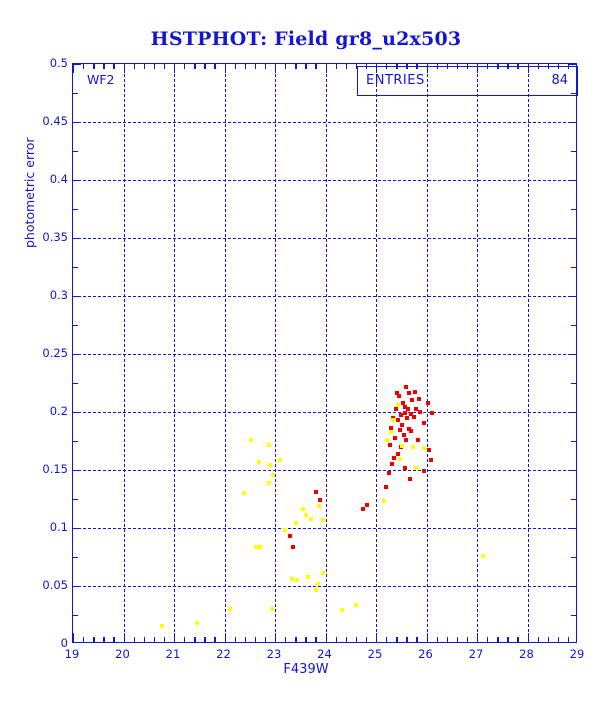 The image size is (612, 709). Describe the element at coordinates (55, 353) in the screenshot. I see `y-tick-label: 0.25` at that location.